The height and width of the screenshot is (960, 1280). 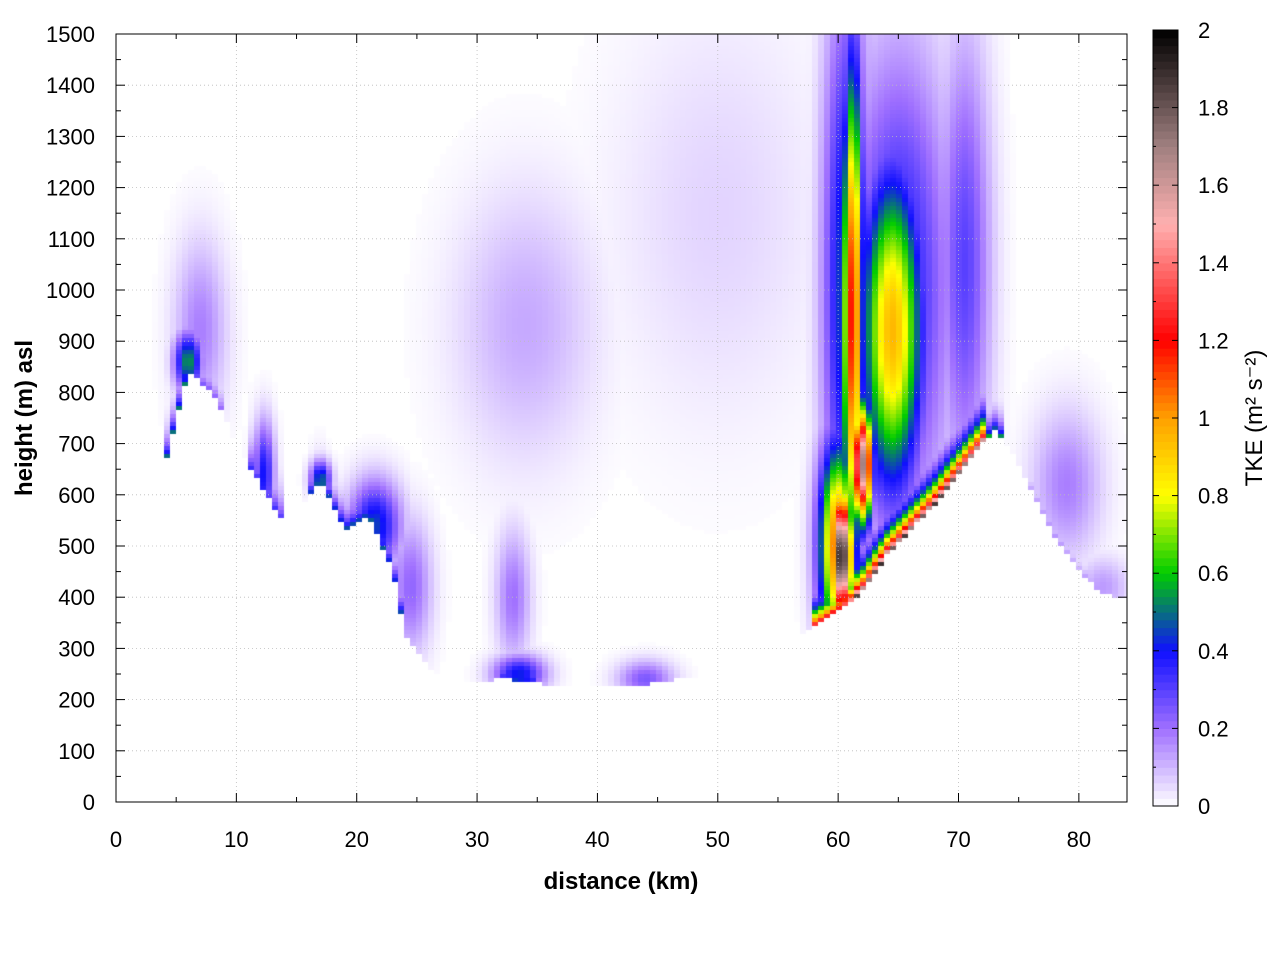 I want to click on y-tick-label: 0, so click(x=89, y=802).